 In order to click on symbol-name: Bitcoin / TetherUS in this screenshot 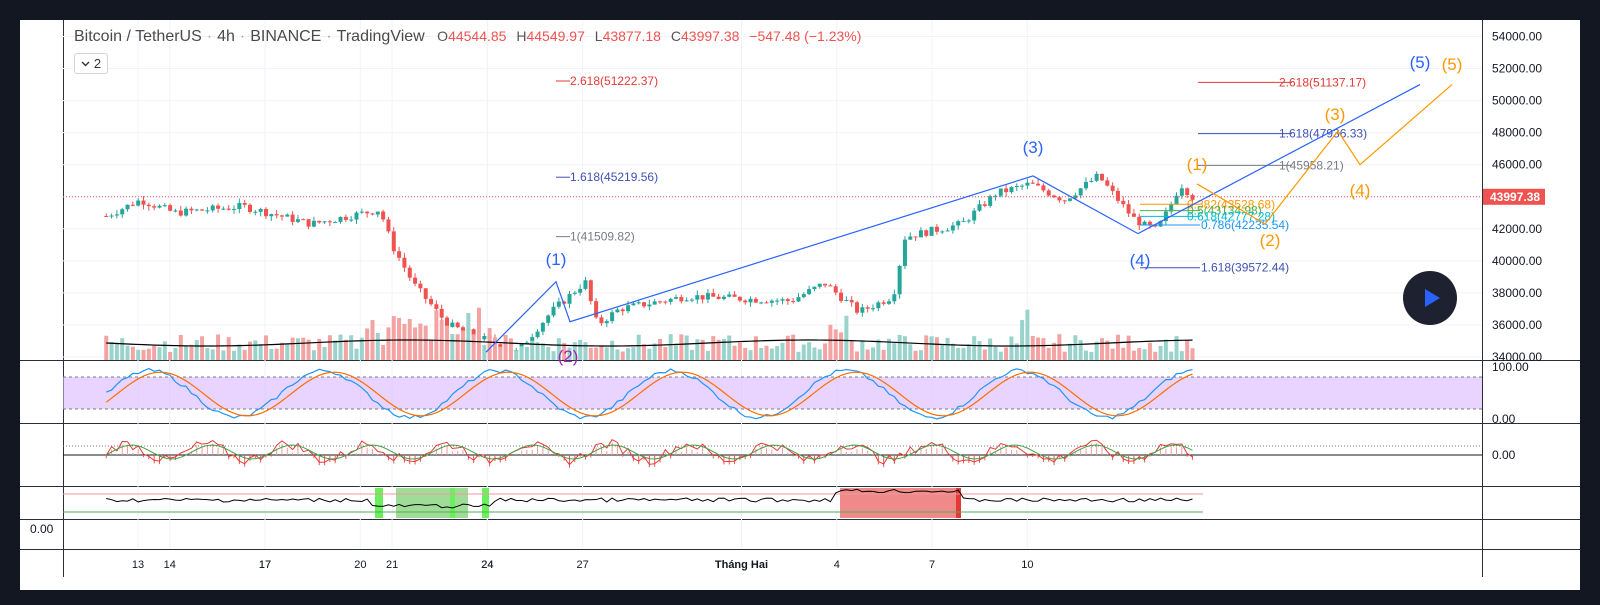, I will do `click(138, 36)`.